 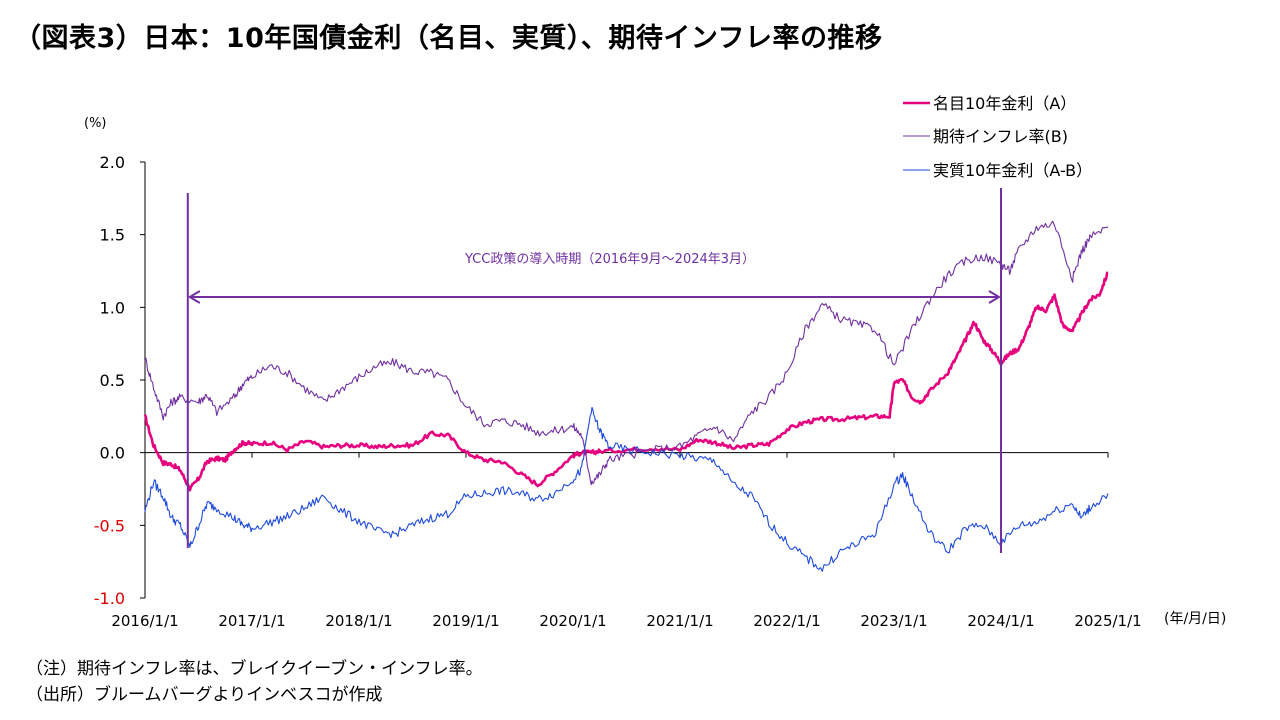 What do you see at coordinates (1000, 621) in the screenshot?
I see `x-tick-label: 2024/1/1` at bounding box center [1000, 621].